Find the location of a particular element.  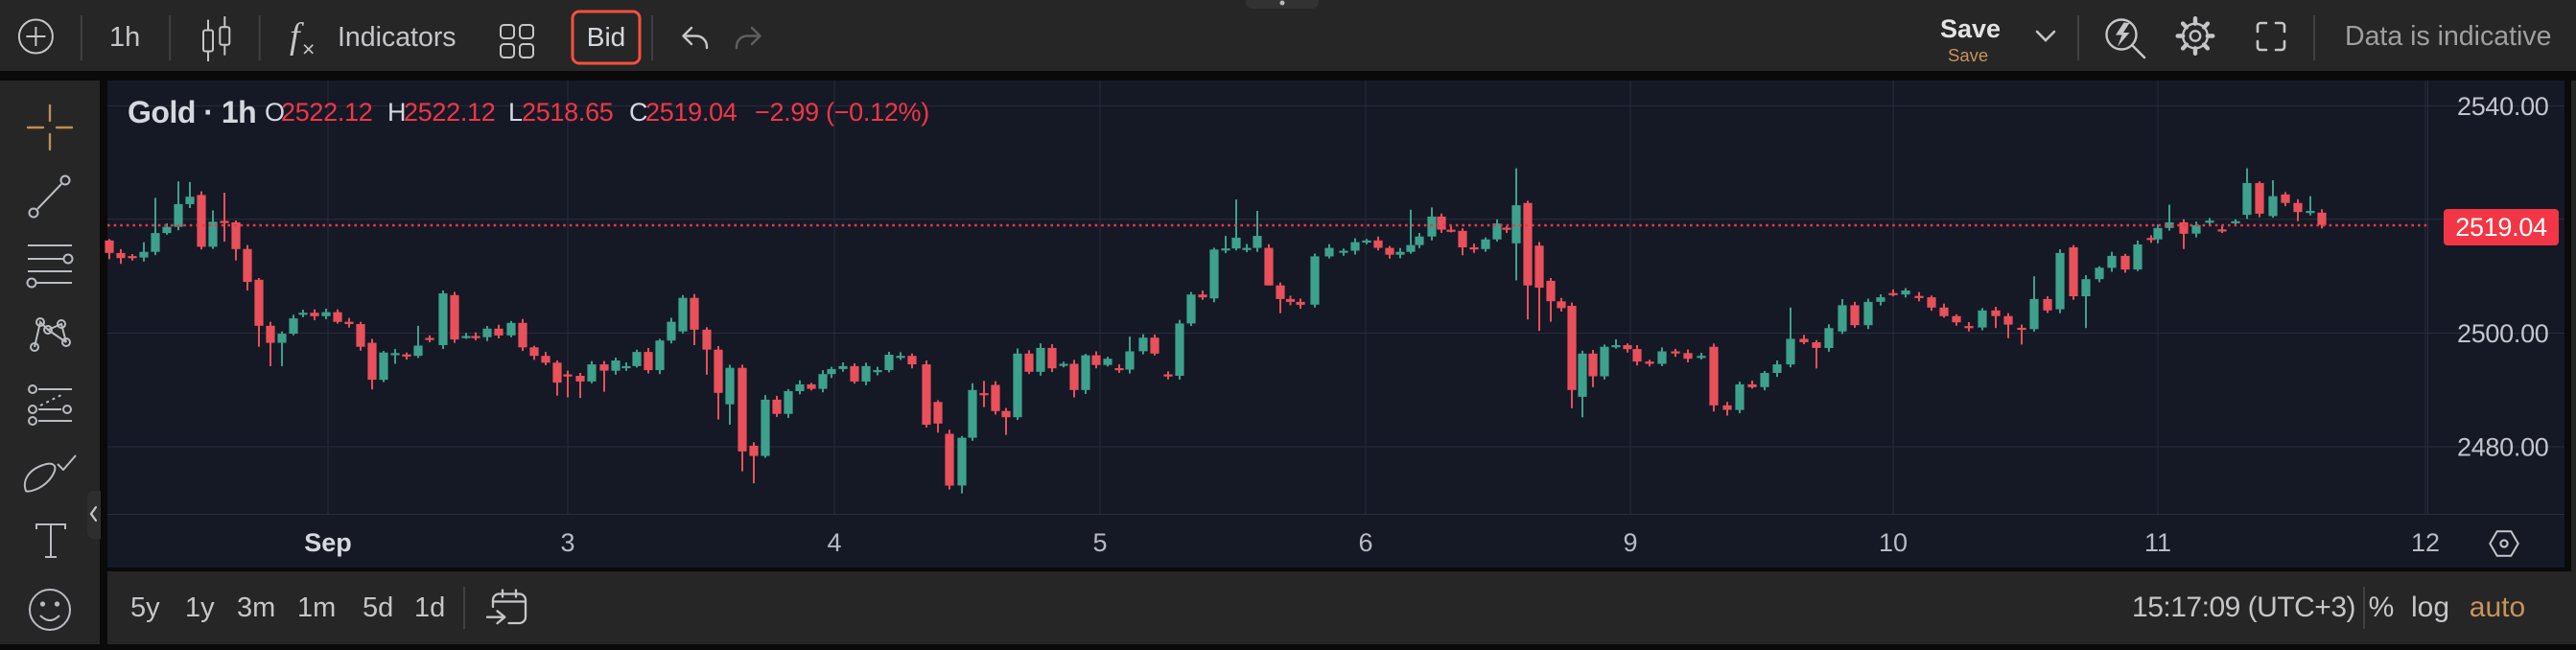

svg-text: L is located at coordinates (515, 112).